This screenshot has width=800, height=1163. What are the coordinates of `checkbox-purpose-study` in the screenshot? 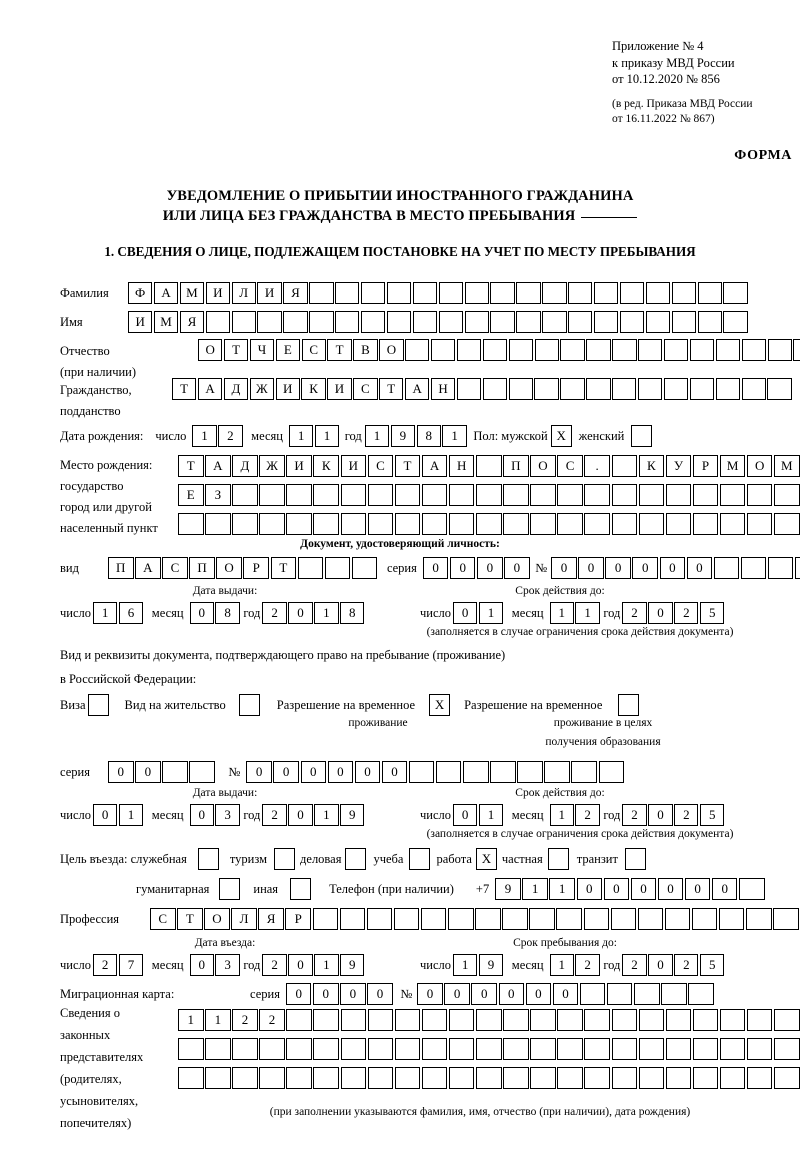 It's located at (420, 859).